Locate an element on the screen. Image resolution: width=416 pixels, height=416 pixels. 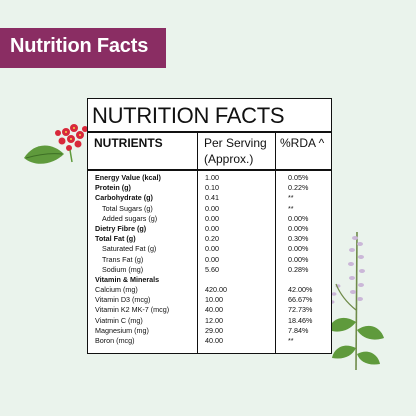
nutrient-per-serving: 0.20 is located at coordinates (212, 239).